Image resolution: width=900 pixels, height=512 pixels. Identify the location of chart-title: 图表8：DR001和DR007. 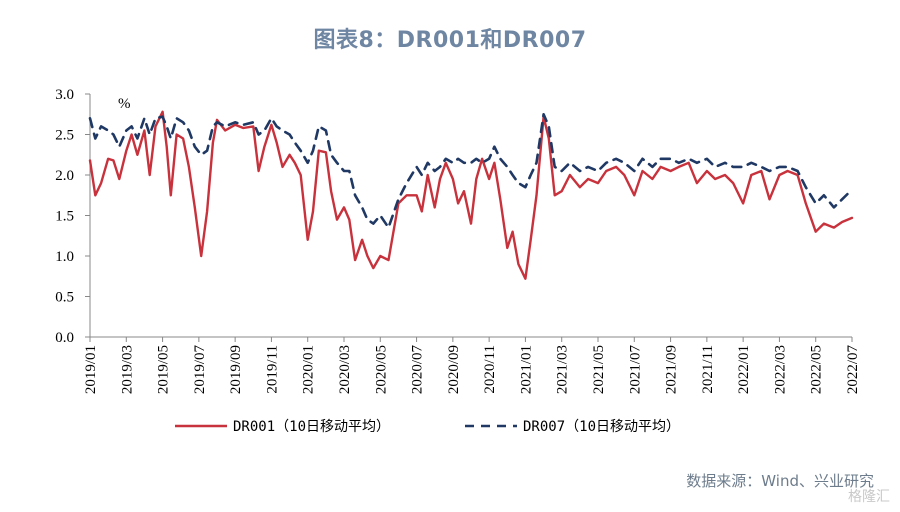
(450, 40).